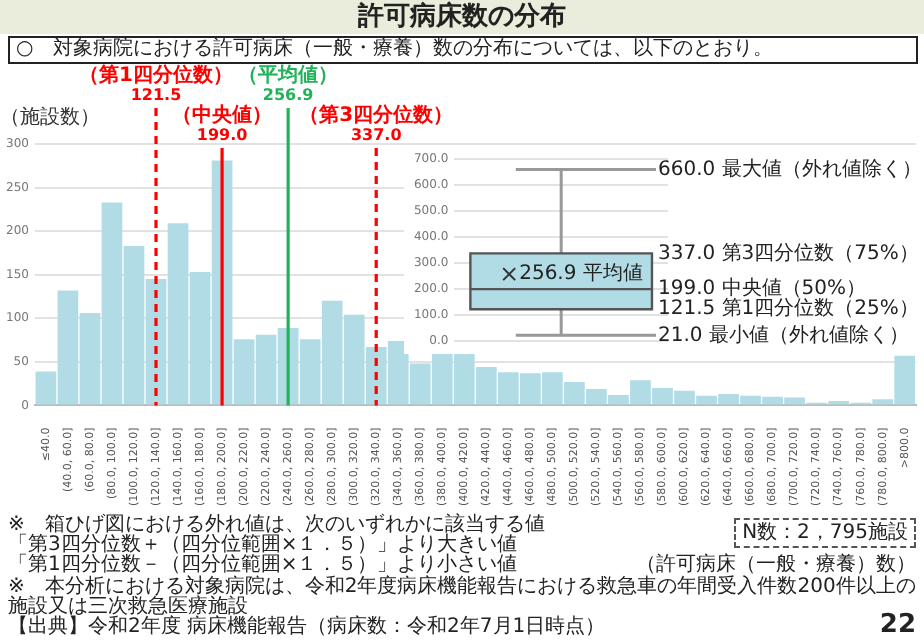  I want to click on chart-subtitle: ○ 対象病院における許可病床（一般・療養）数の分布については、以下のとおり。, so click(463, 50).